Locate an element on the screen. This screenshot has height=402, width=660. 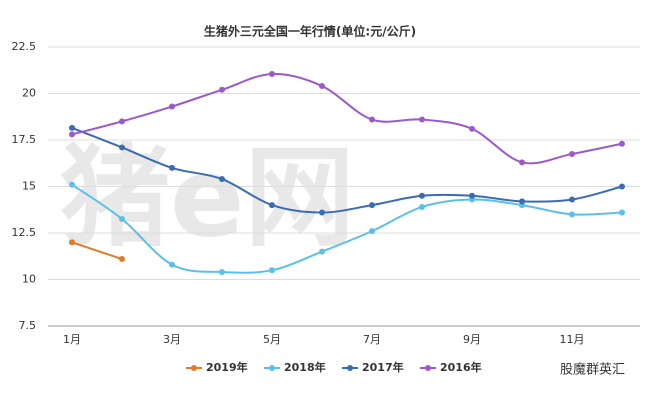
legend-label: 2017年 is located at coordinates (383, 367).